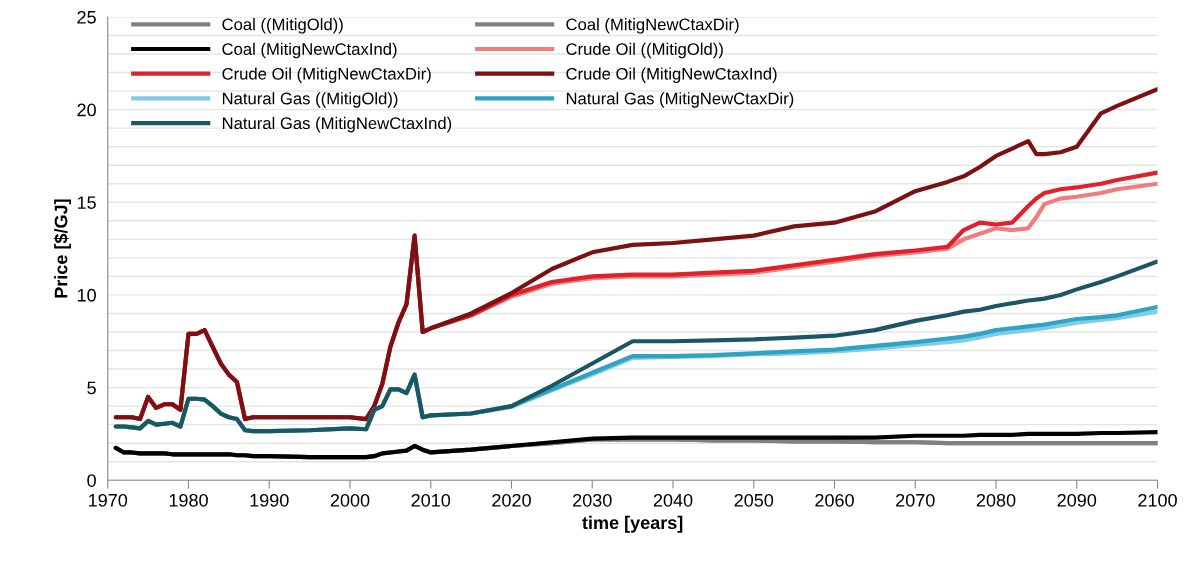  Describe the element at coordinates (511, 500) in the screenshot. I see `x-tick-label: 2020` at that location.